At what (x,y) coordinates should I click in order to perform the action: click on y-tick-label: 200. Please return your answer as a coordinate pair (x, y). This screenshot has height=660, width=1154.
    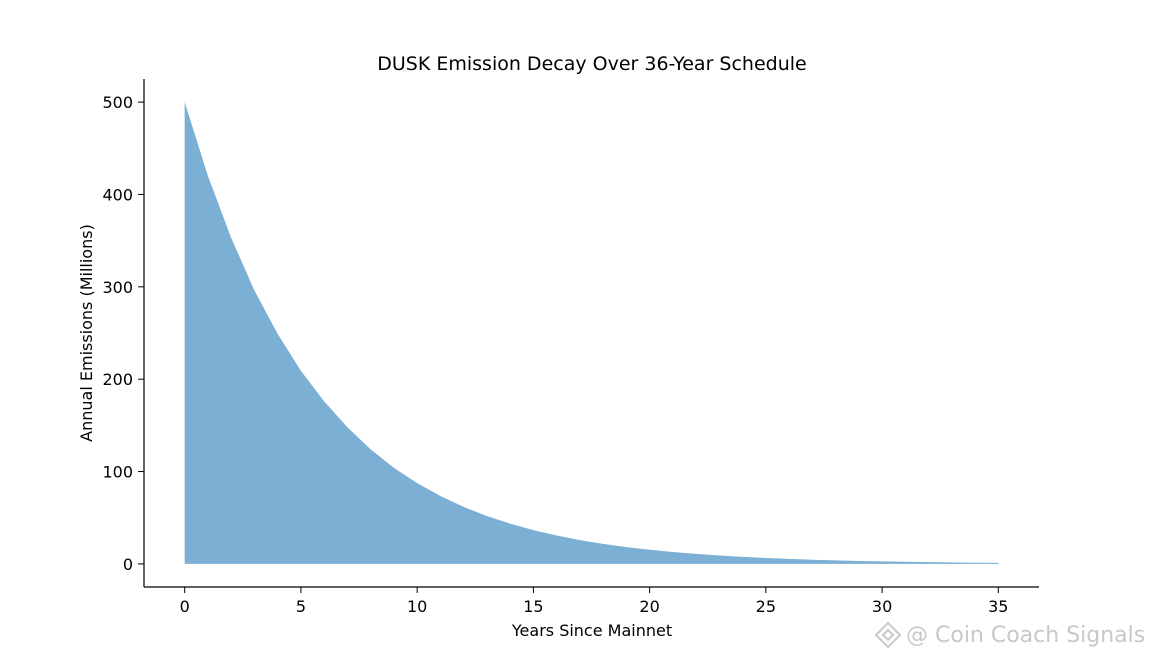
    Looking at the image, I should click on (117, 379).